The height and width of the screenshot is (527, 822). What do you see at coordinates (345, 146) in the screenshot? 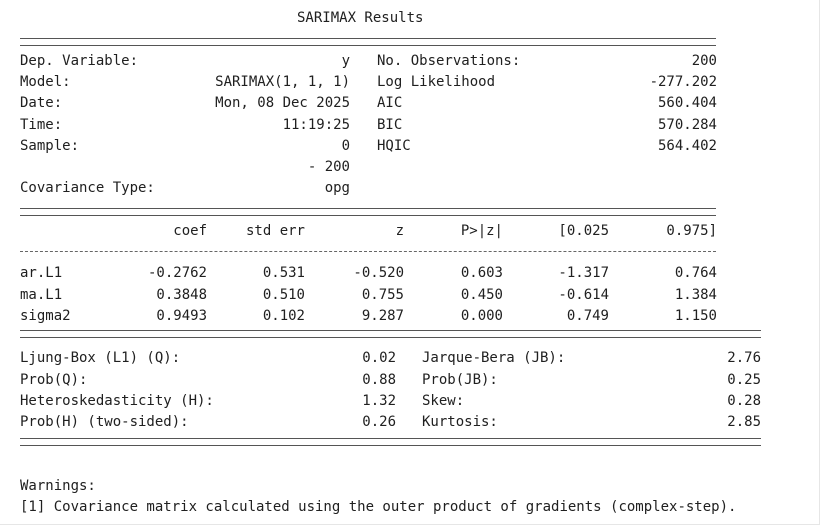
I see `header-value-sample-start: 0` at bounding box center [345, 146].